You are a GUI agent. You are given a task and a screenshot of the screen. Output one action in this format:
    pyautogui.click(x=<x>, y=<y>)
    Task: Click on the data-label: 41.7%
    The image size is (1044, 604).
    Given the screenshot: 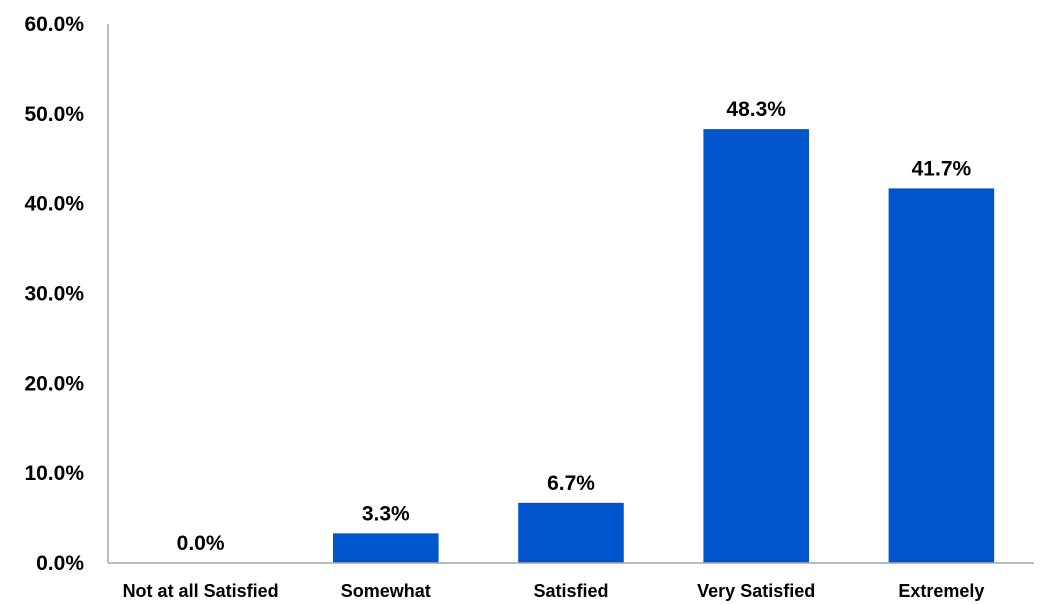 What is the action you would take?
    pyautogui.click(x=942, y=168)
    